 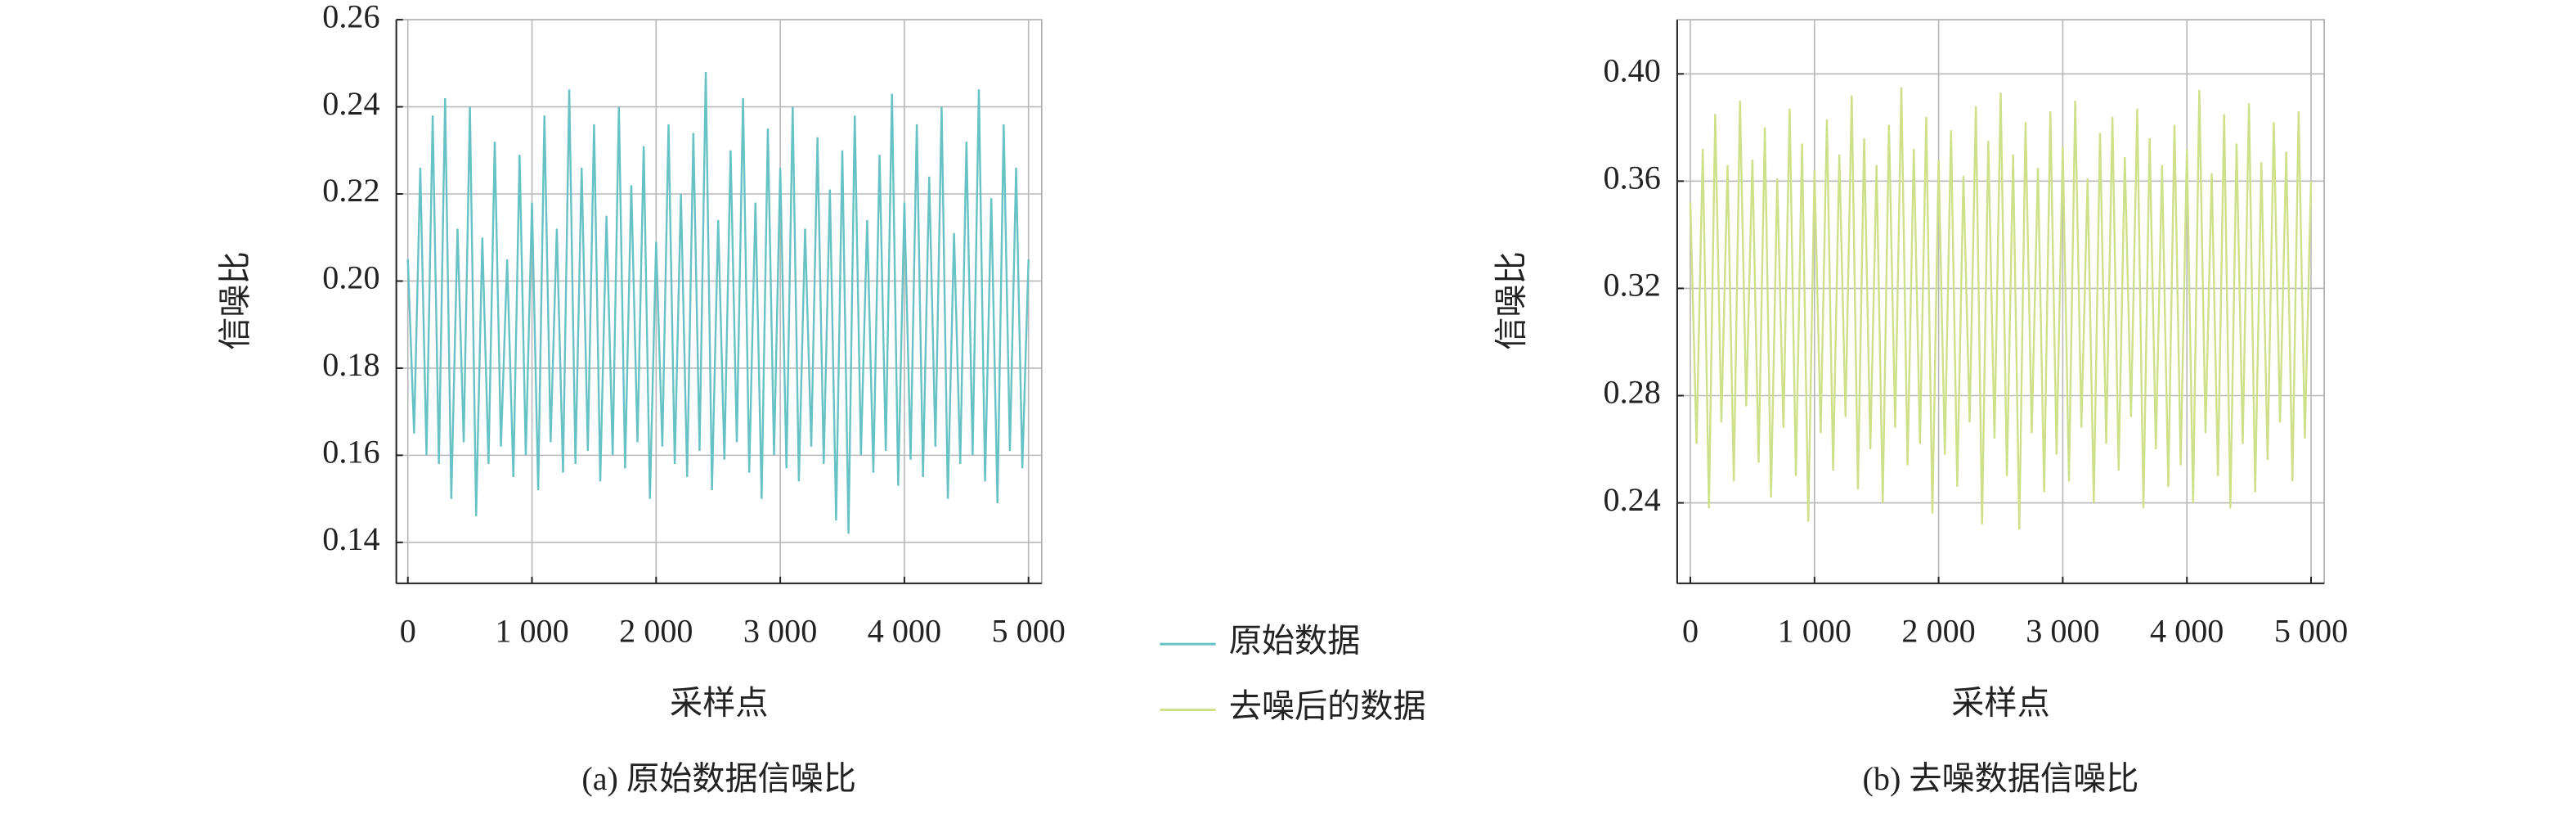 I want to click on y-tick-label: 0.20, so click(x=350, y=277).